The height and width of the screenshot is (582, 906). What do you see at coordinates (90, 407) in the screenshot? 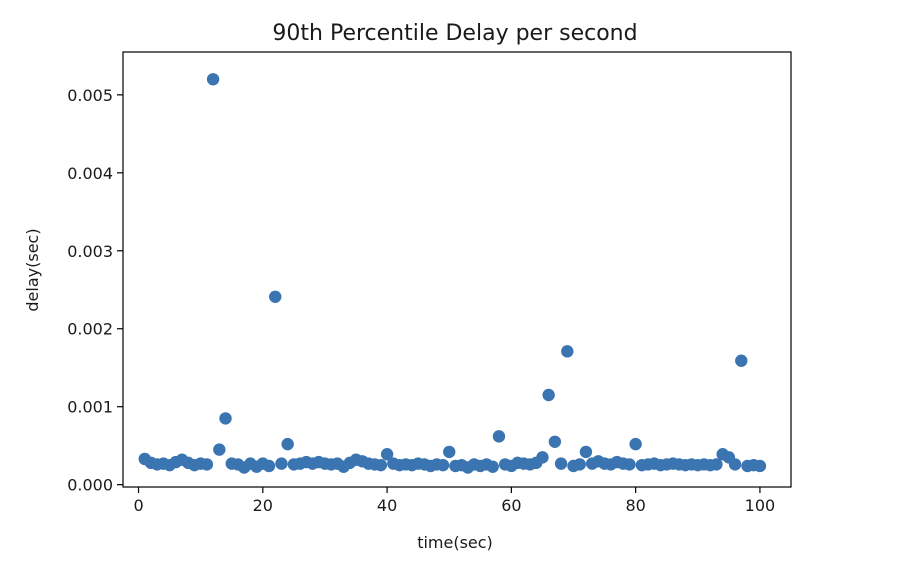
I see `y-tick-label: 0.001` at bounding box center [90, 407].